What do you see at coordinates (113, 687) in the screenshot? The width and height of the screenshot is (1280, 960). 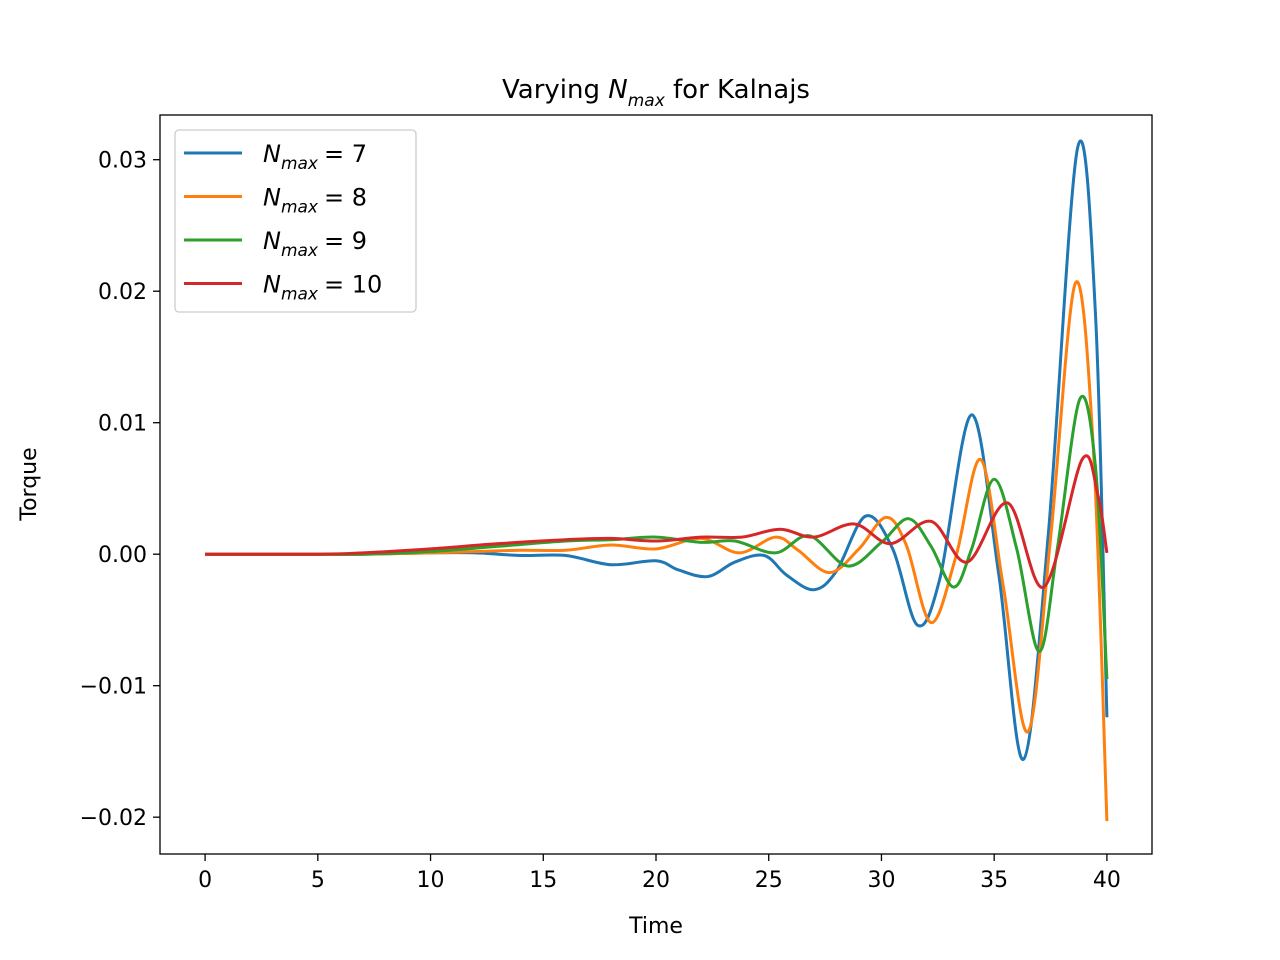 I see `y-tick-label: −0.01` at bounding box center [113, 687].